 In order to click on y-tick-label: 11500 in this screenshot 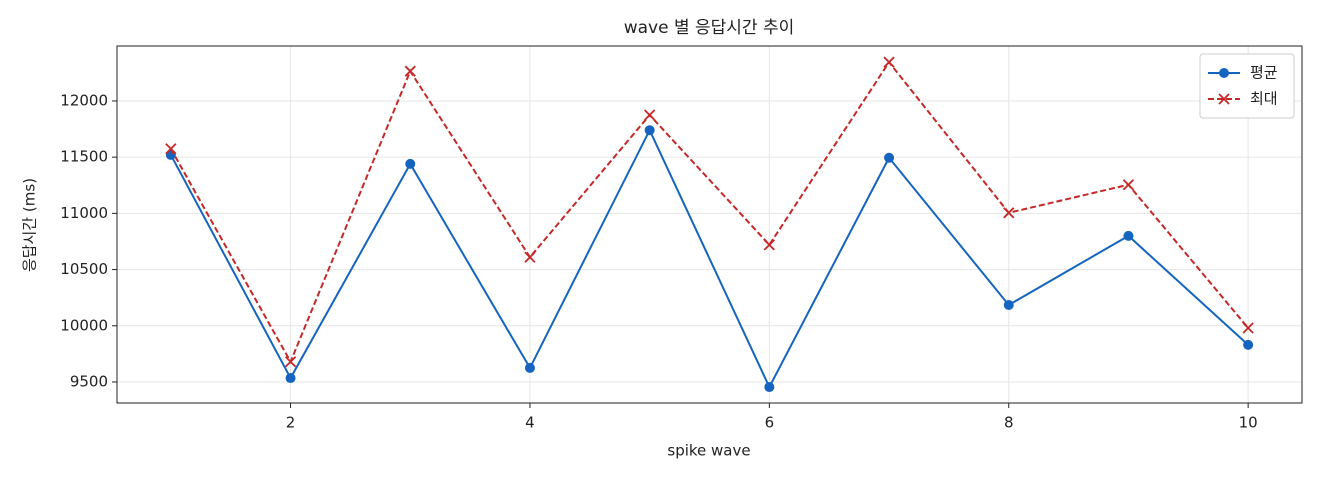, I will do `click(84, 157)`.